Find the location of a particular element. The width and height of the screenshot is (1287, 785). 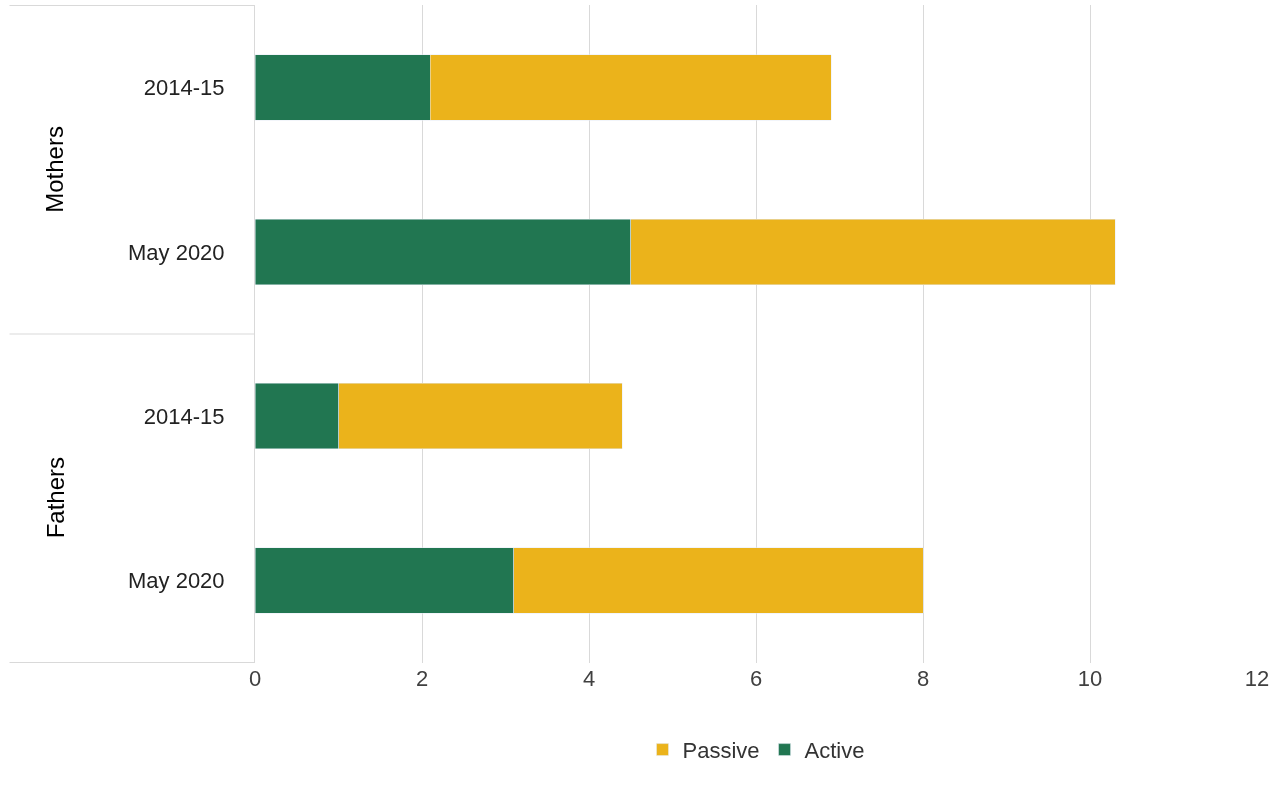

x-tick-label: 12 is located at coordinates (1257, 678).